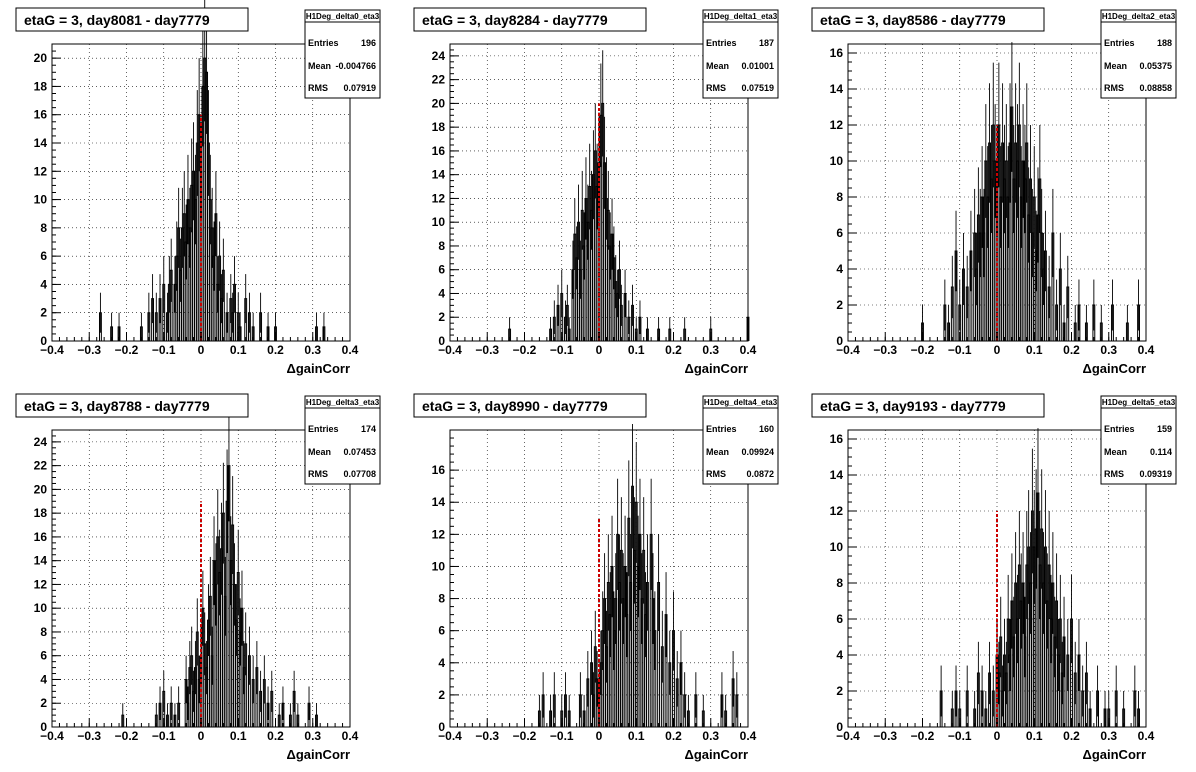  I want to click on stats-box-name: H1Deg_delta4_eta3, so click(741, 402).